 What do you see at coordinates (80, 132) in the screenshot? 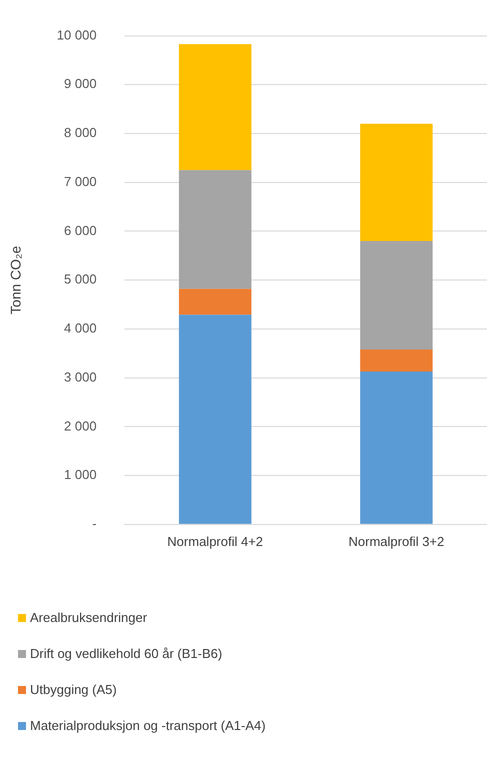
I see `y-tick-label: 8 000` at bounding box center [80, 132].